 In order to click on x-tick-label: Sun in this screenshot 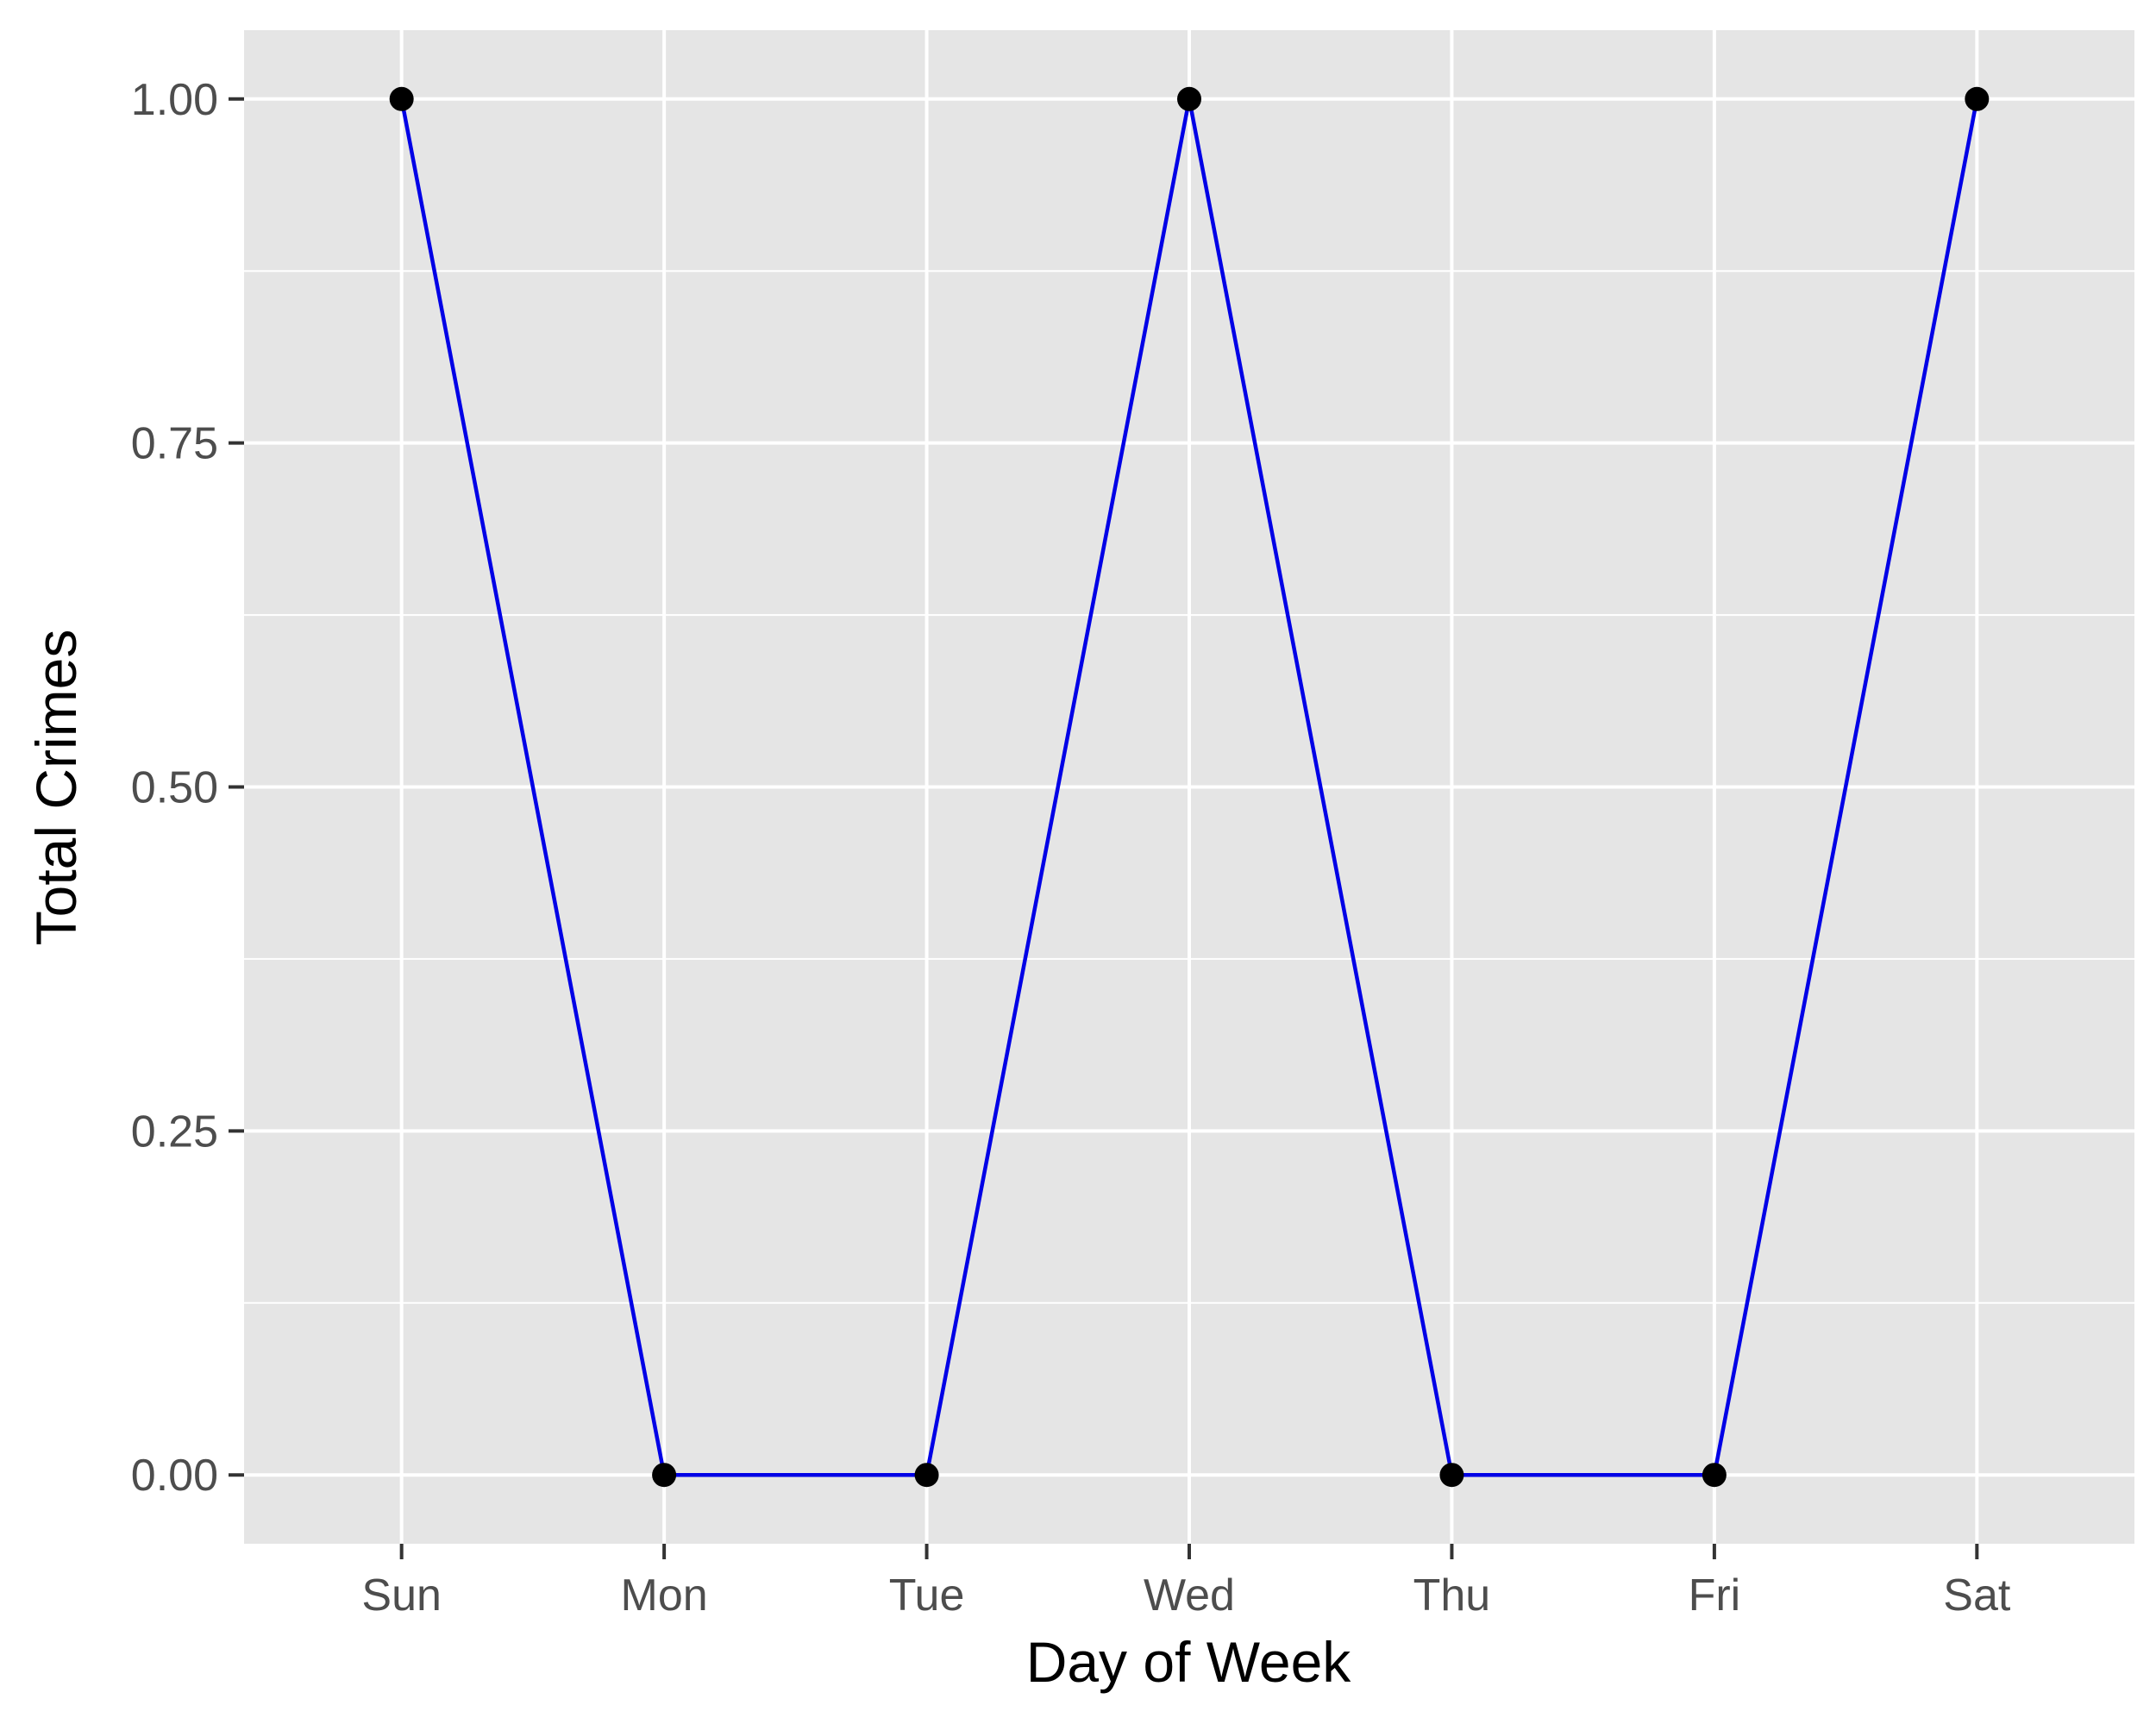, I will do `click(401, 1595)`.